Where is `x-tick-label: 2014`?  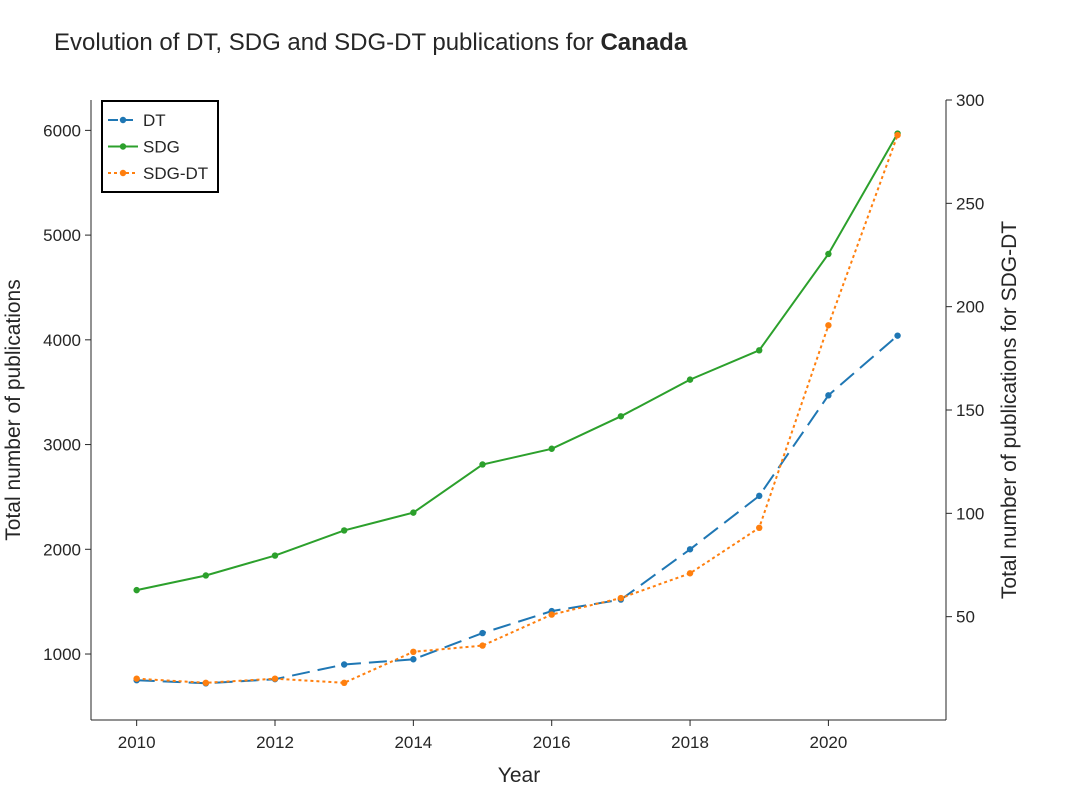 x-tick-label: 2014 is located at coordinates (413, 742).